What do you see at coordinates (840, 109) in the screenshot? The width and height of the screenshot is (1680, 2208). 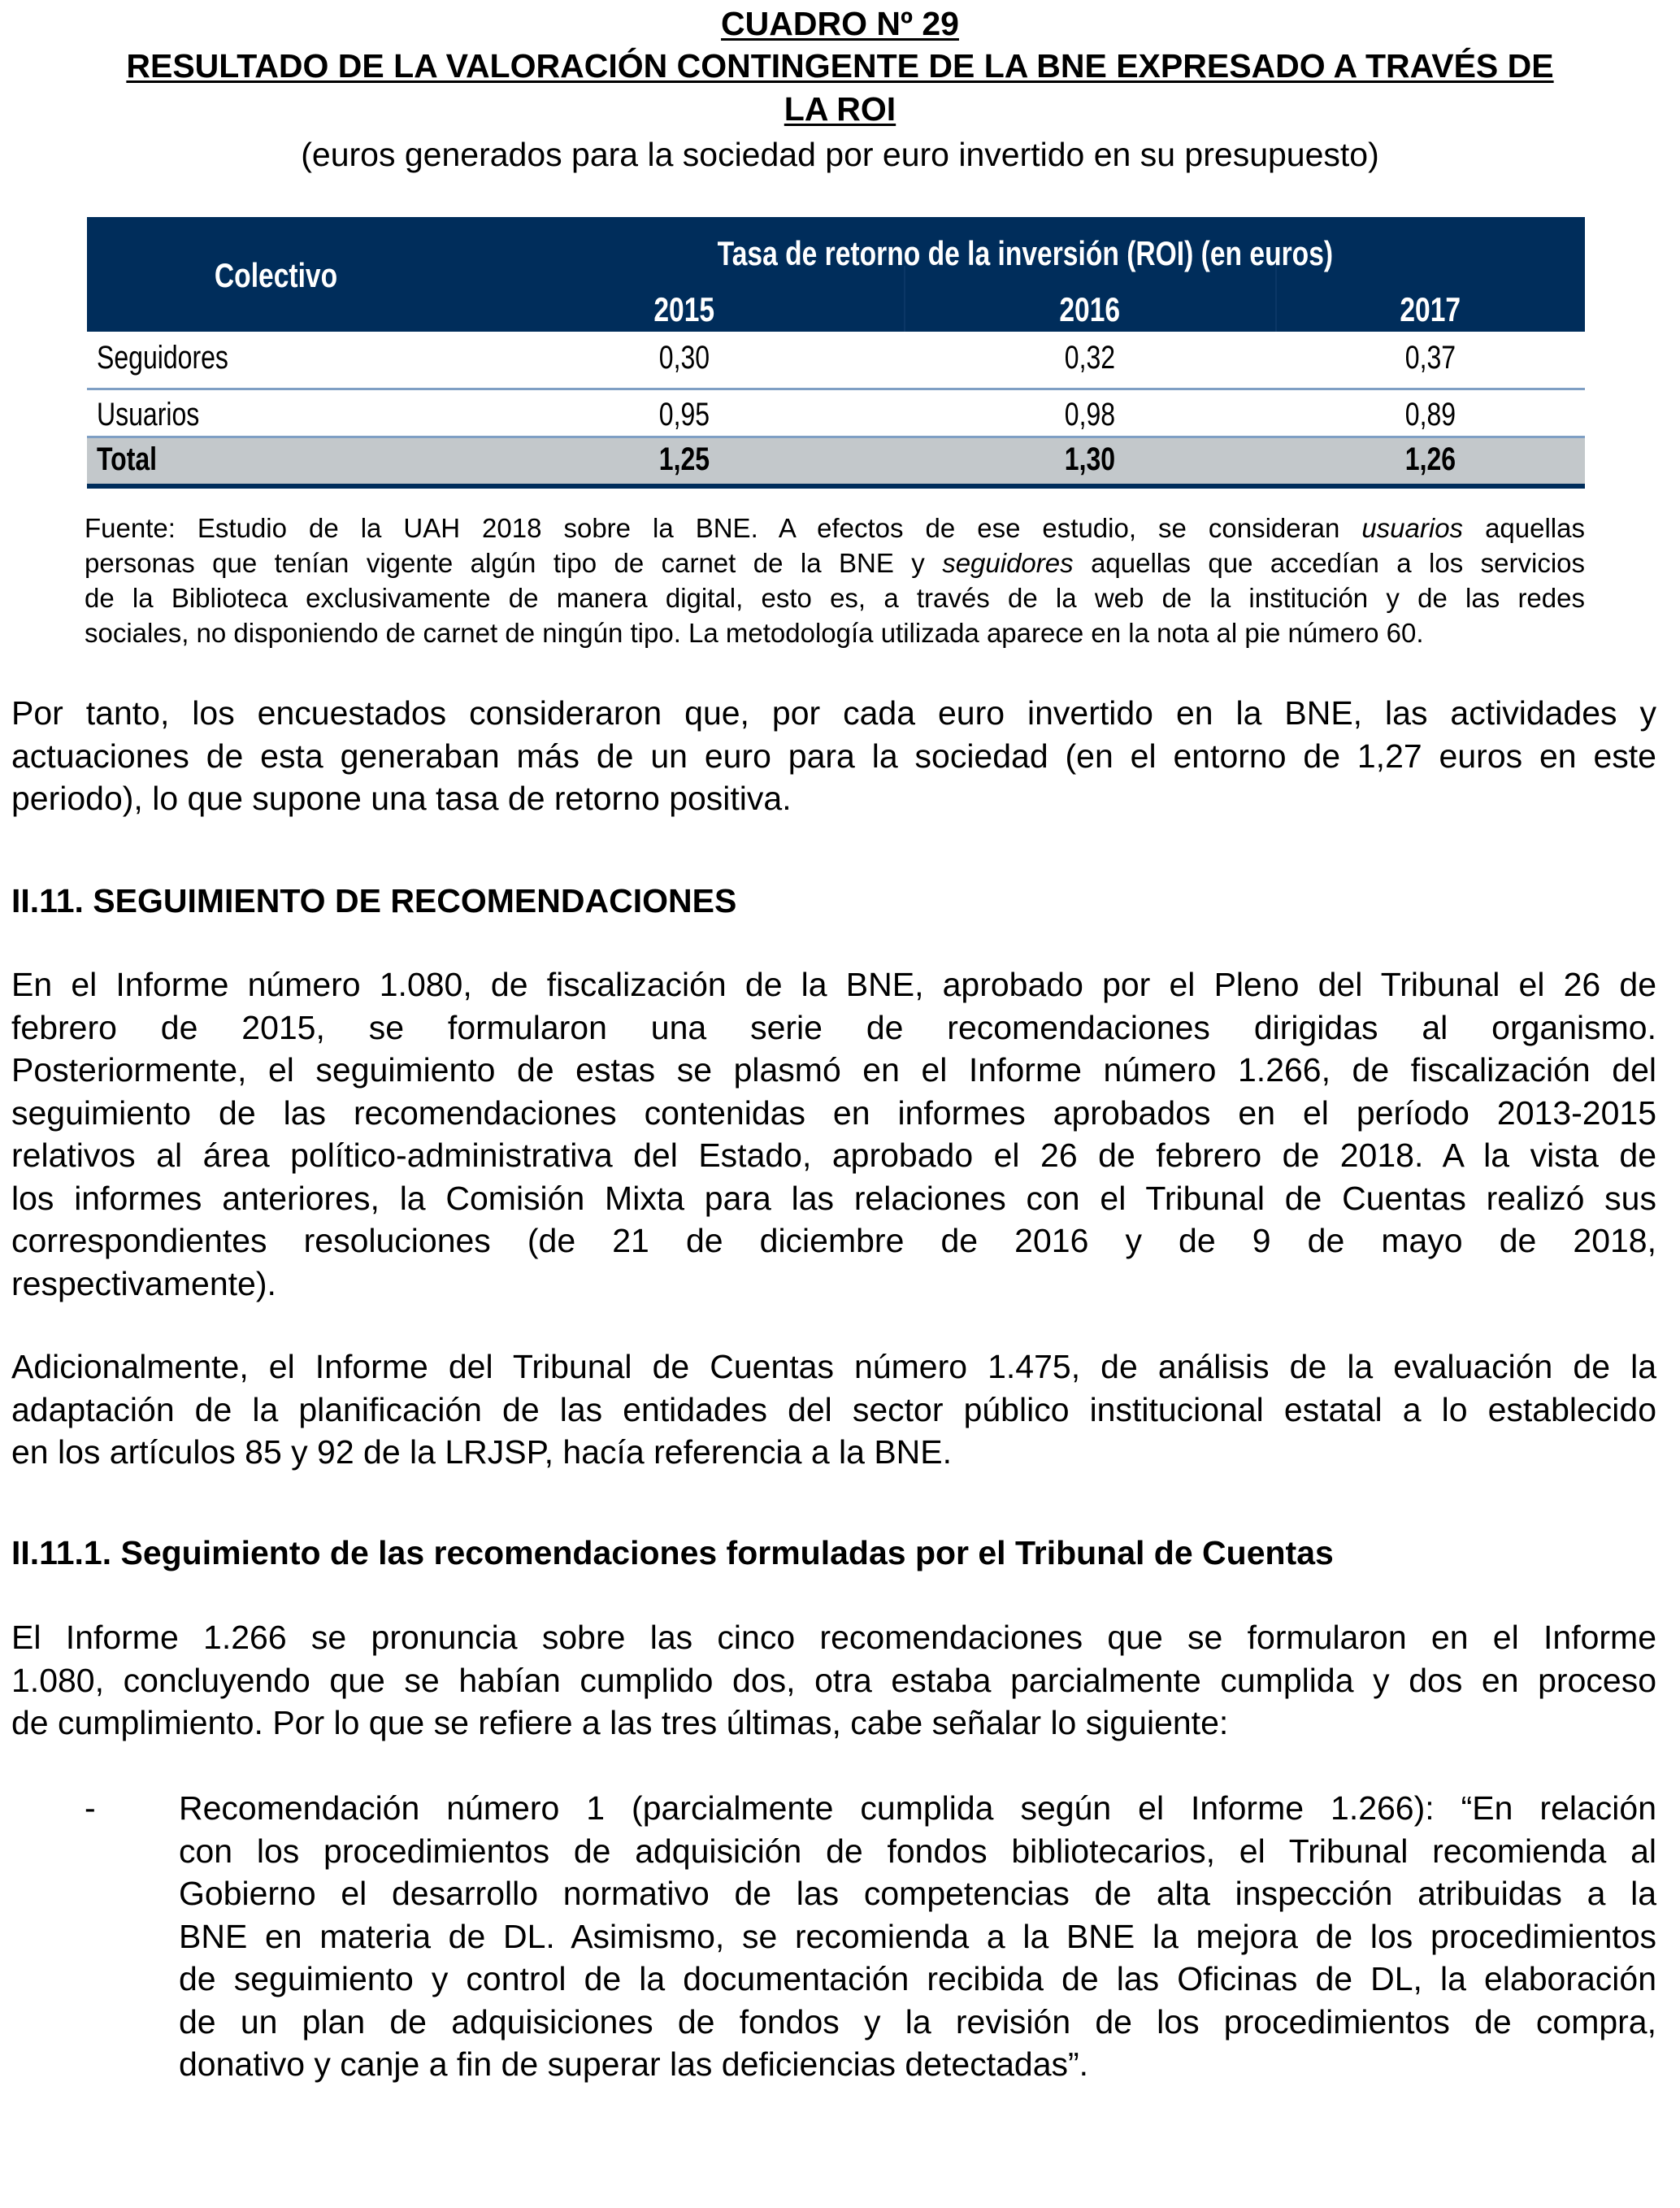 I see `table-caption-title-cont: LA ROI` at bounding box center [840, 109].